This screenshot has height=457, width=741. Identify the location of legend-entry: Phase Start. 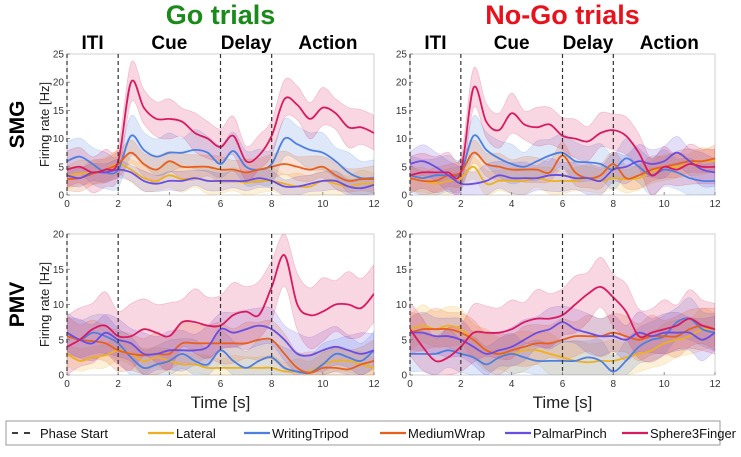
(60, 433).